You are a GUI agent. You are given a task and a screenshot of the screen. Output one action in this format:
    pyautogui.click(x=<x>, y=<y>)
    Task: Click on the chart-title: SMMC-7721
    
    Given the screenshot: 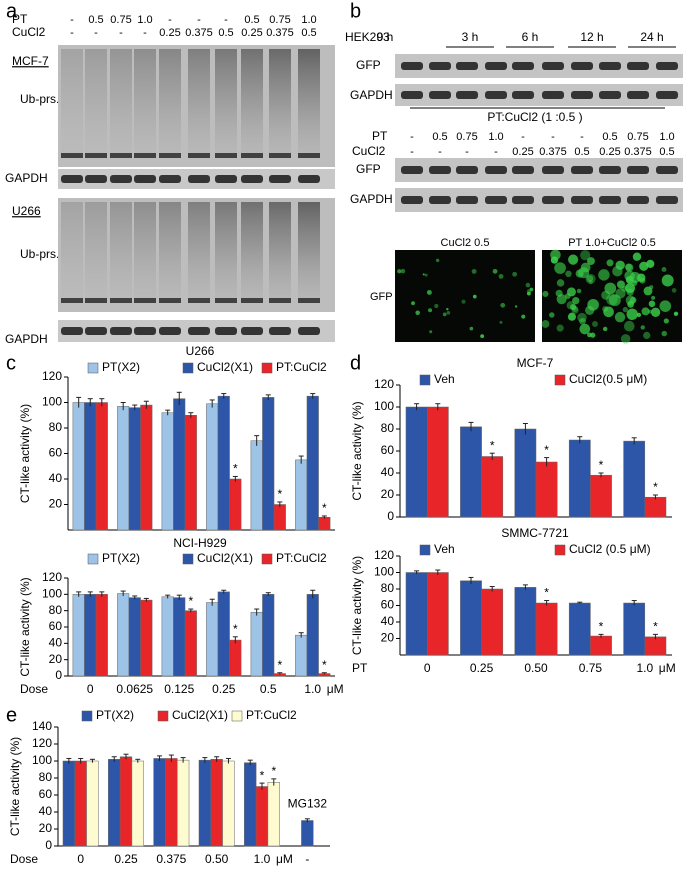 What is the action you would take?
    pyautogui.click(x=535, y=533)
    